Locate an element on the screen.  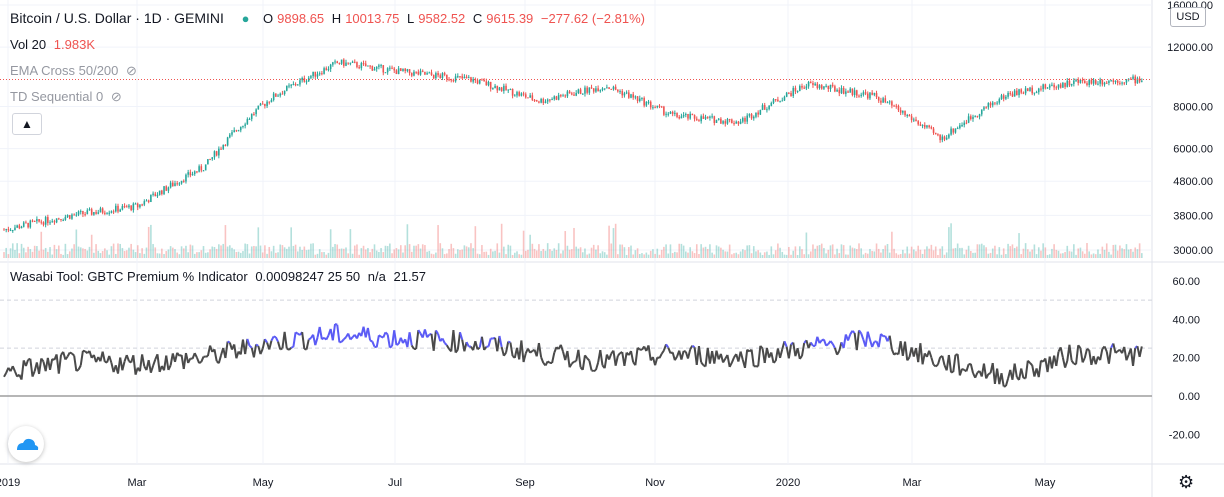
gear-icon: ⚙ is located at coordinates (1186, 482).